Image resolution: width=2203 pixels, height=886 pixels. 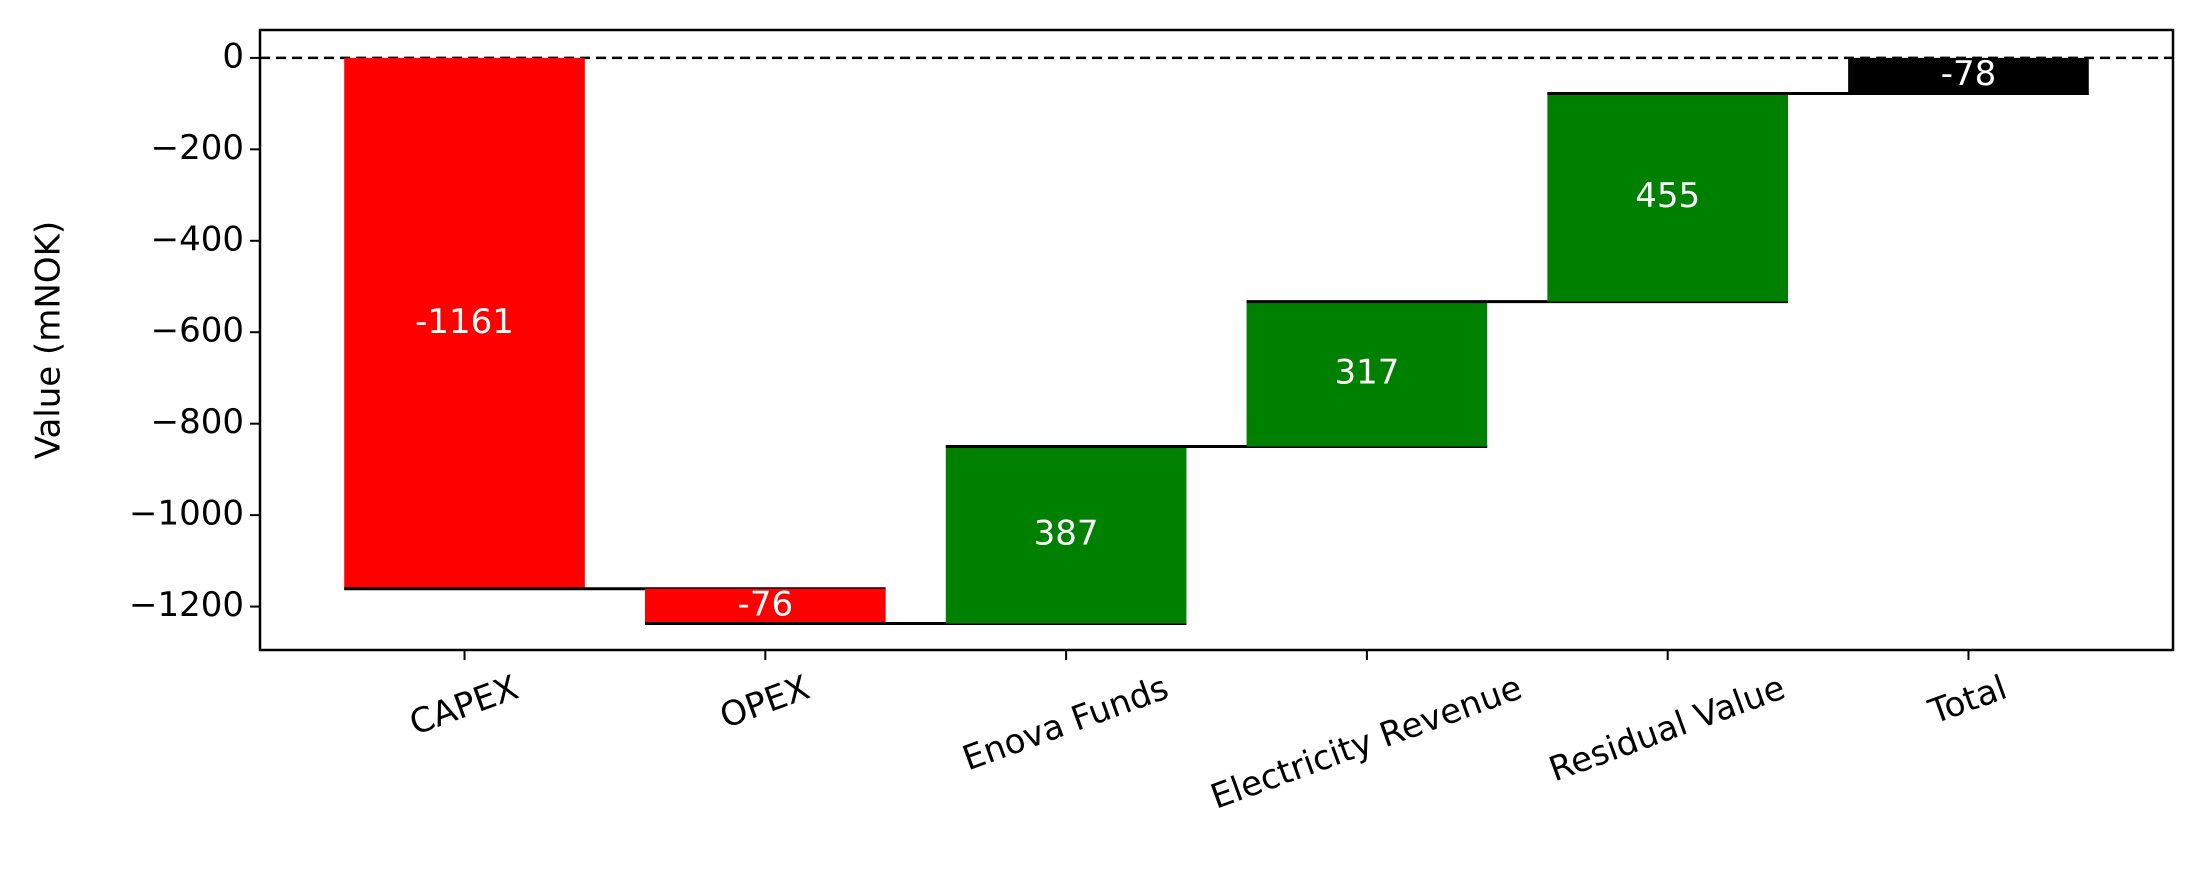 I want to click on bar-value-label: -1161, so click(x=464, y=322).